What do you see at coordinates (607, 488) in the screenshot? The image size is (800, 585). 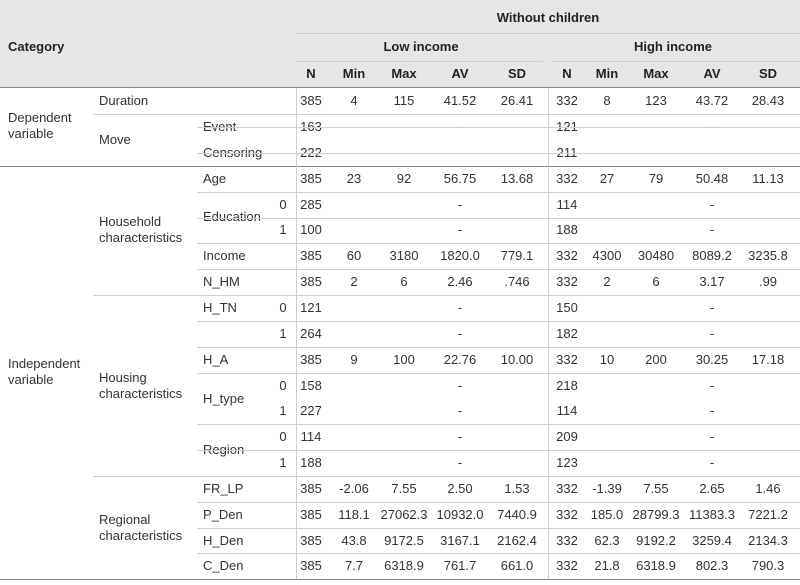 I see `table-cell: -1.39` at bounding box center [607, 488].